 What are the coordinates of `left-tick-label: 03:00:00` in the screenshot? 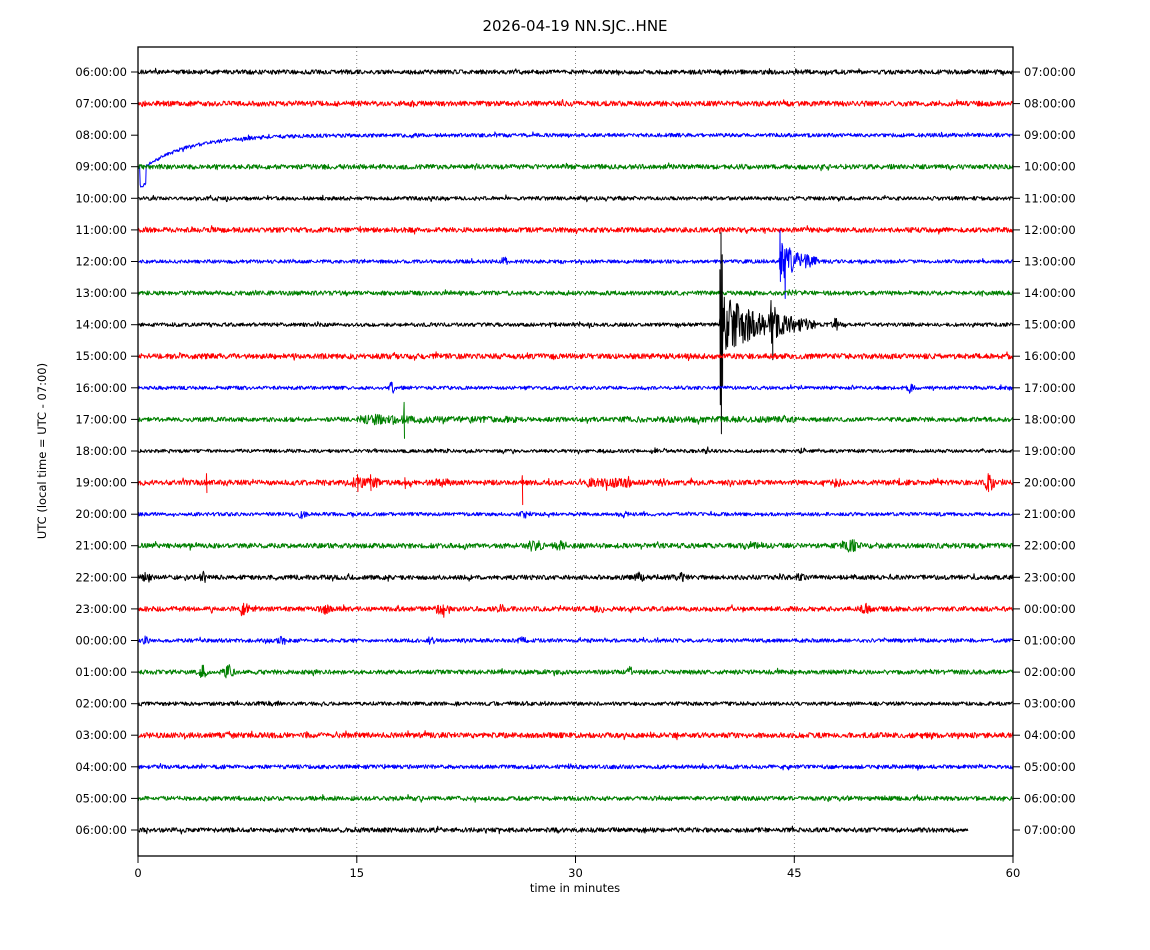 It's located at (101, 735).